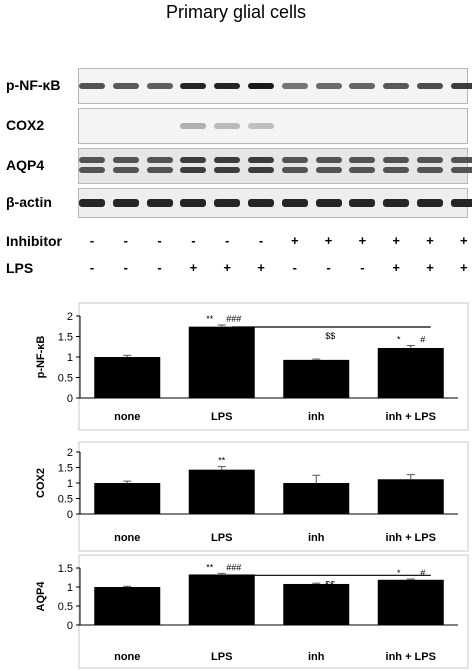 This screenshot has height=670, width=472. What do you see at coordinates (273, 496) in the screenshot?
I see `chart-frame` at bounding box center [273, 496].